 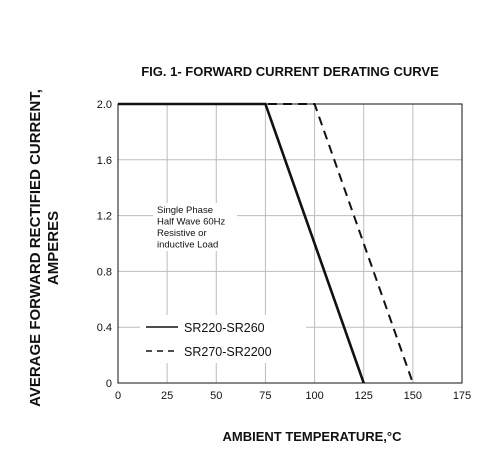 What do you see at coordinates (182, 233) in the screenshot?
I see `annotation-line: Resistive or` at bounding box center [182, 233].